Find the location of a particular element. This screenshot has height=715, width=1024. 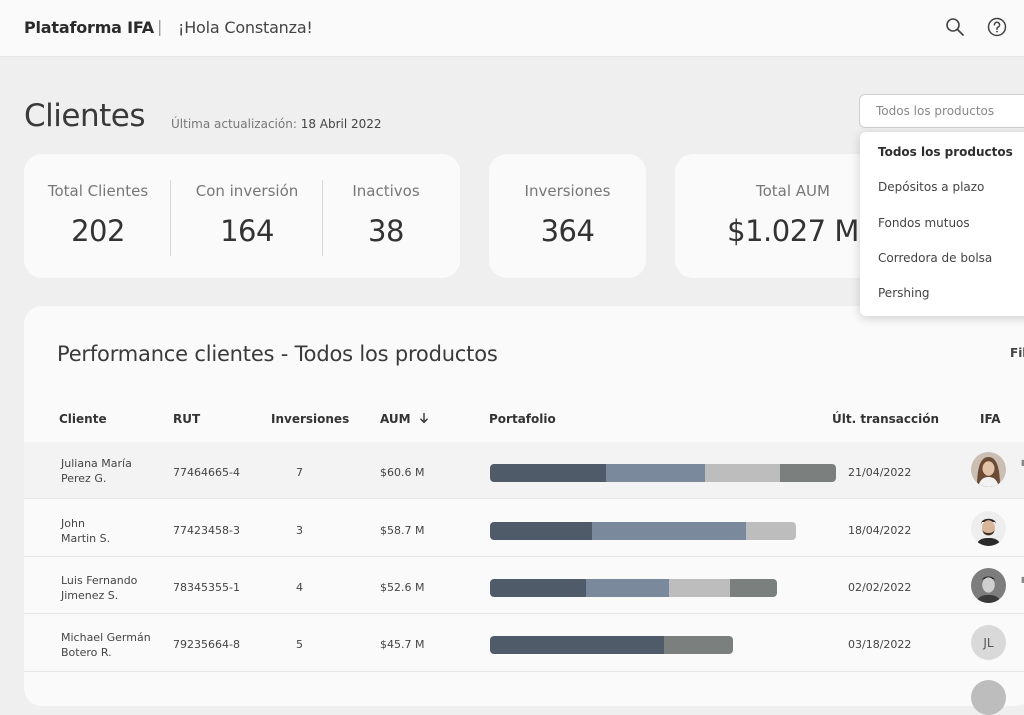

stat-con-inversion: Con inversión 164 is located at coordinates (247, 215).